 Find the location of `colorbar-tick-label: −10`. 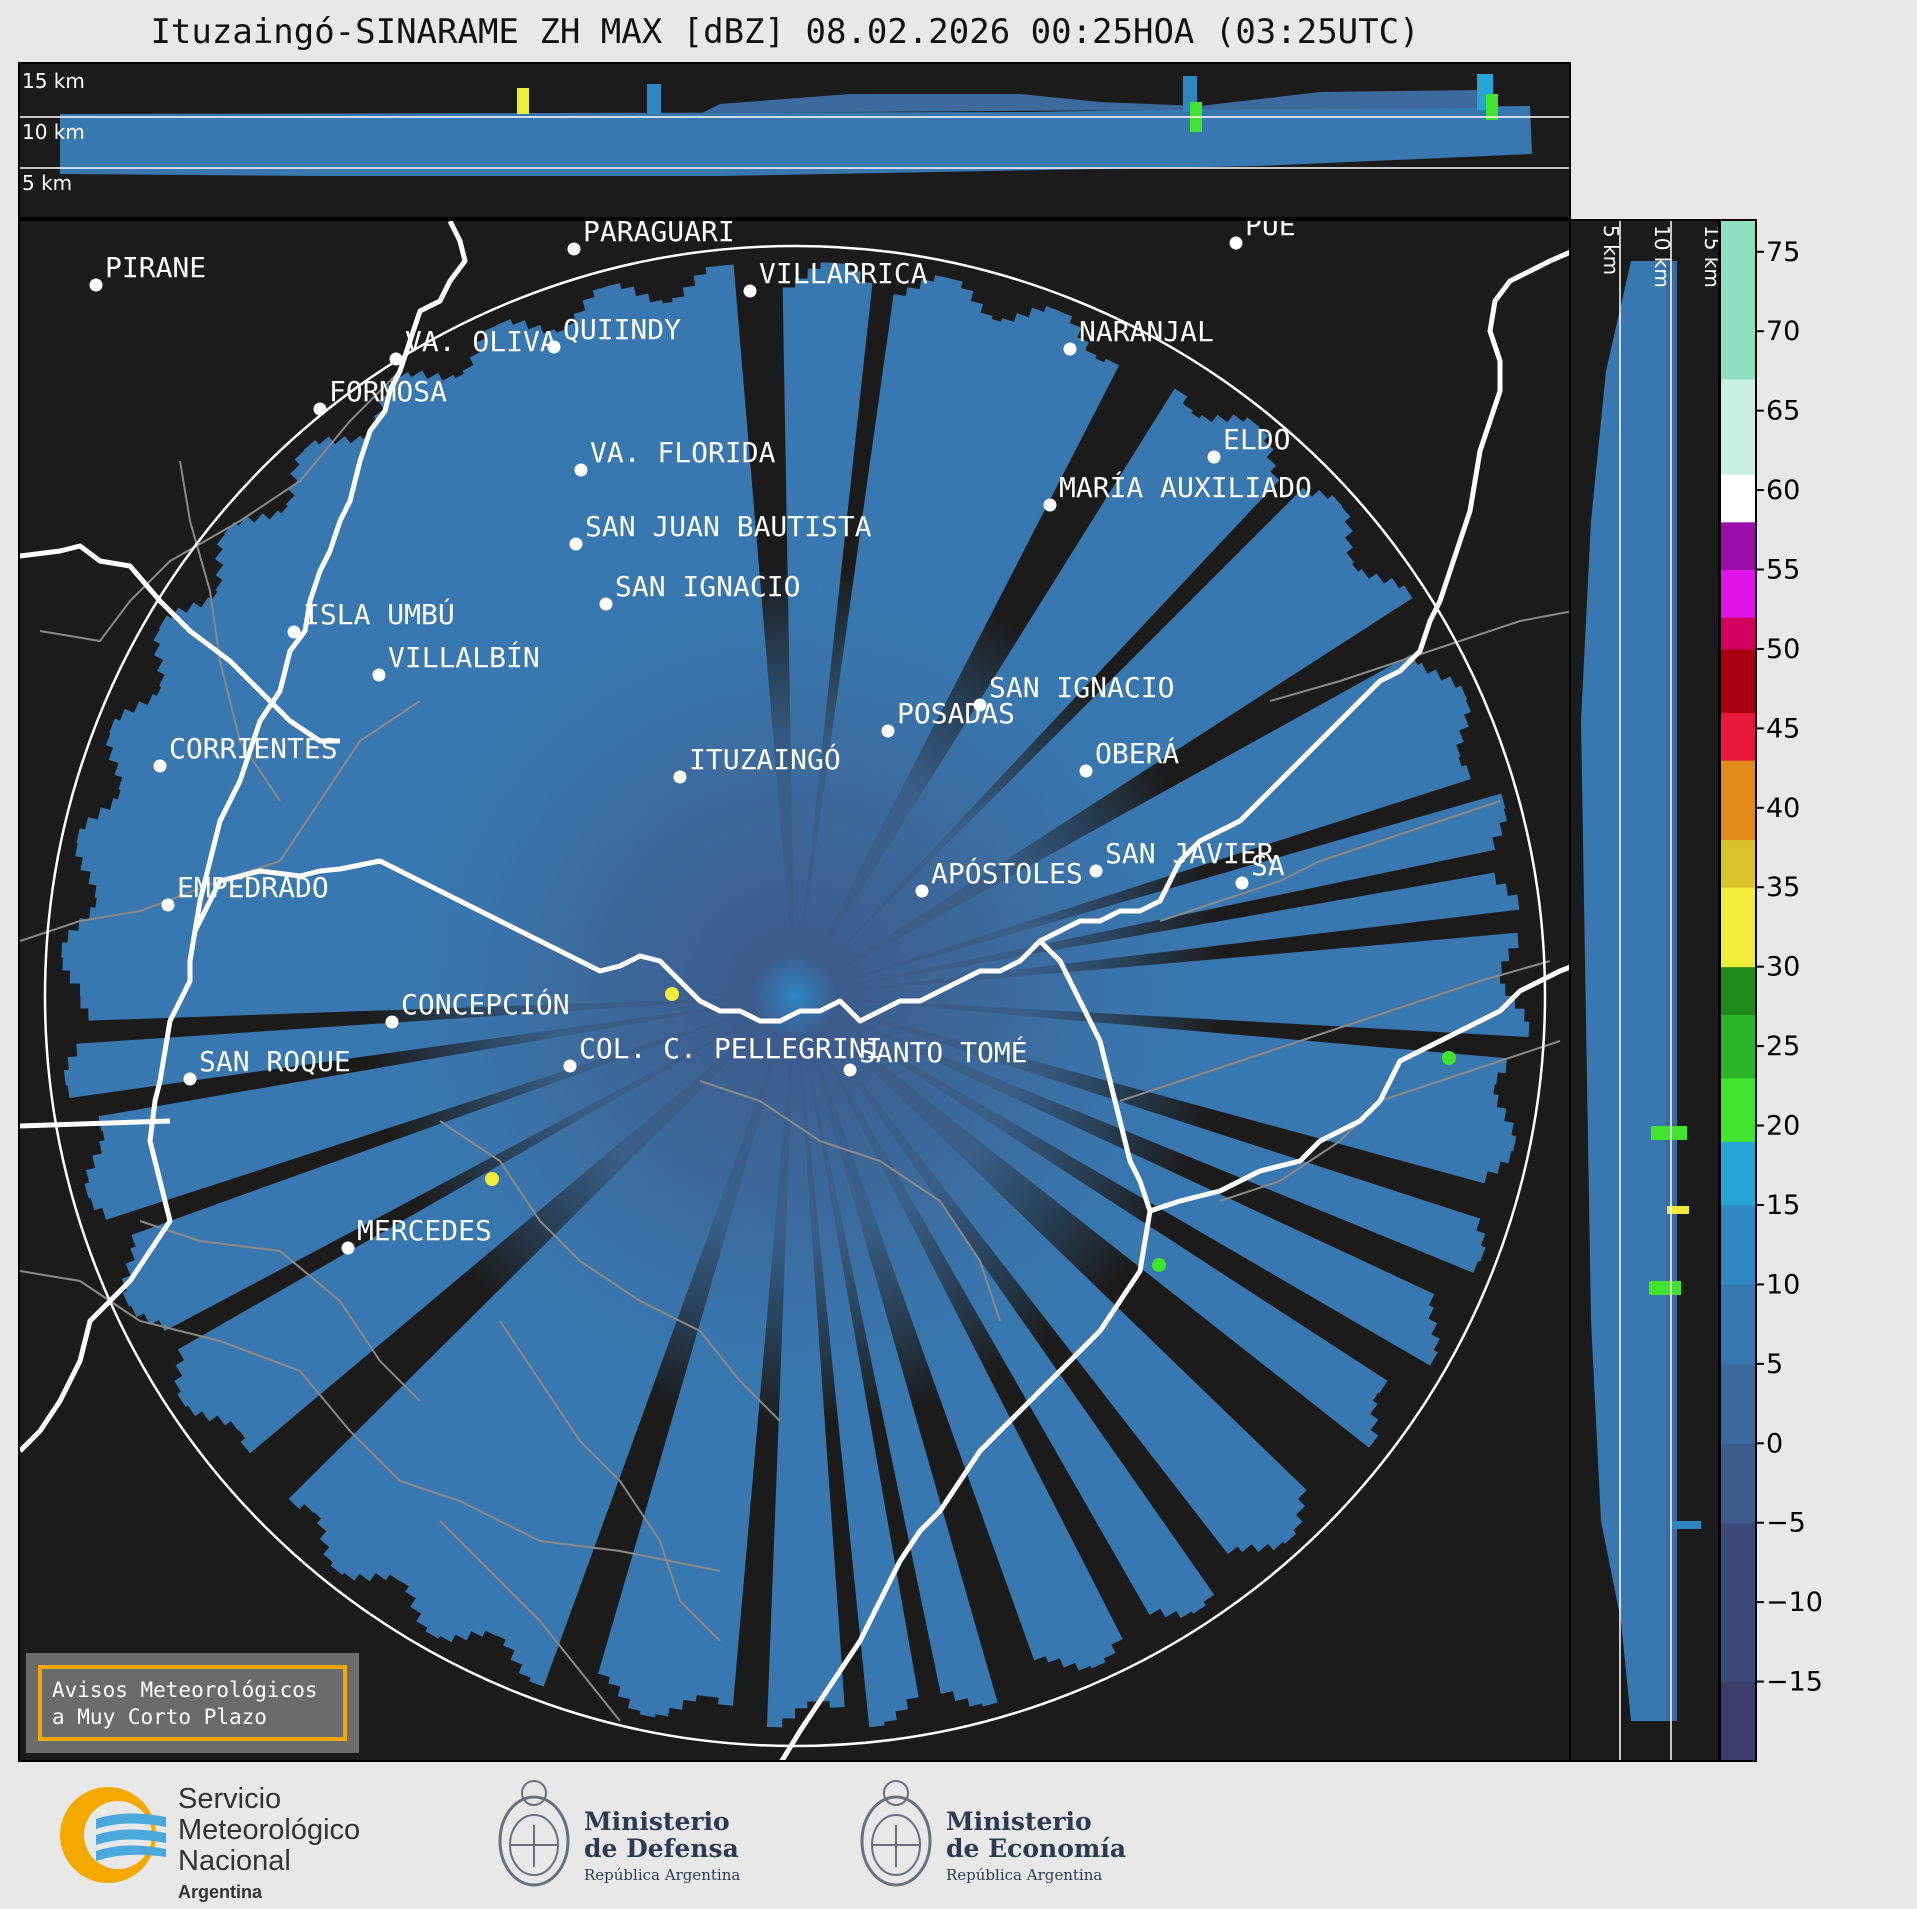

colorbar-tick-label: −10 is located at coordinates (1794, 1602).